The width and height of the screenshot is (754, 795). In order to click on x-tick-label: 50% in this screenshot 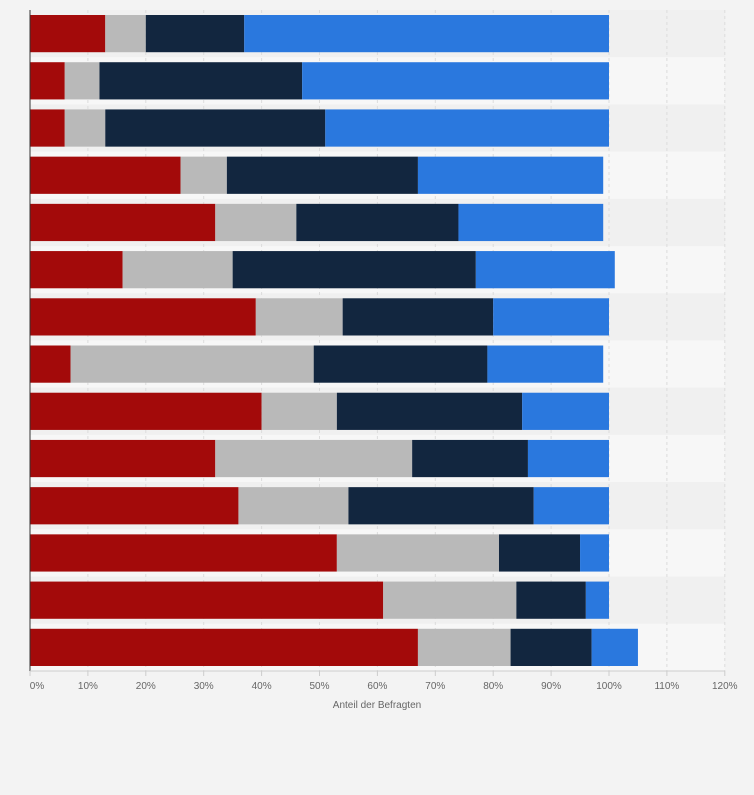, I will do `click(319, 686)`.